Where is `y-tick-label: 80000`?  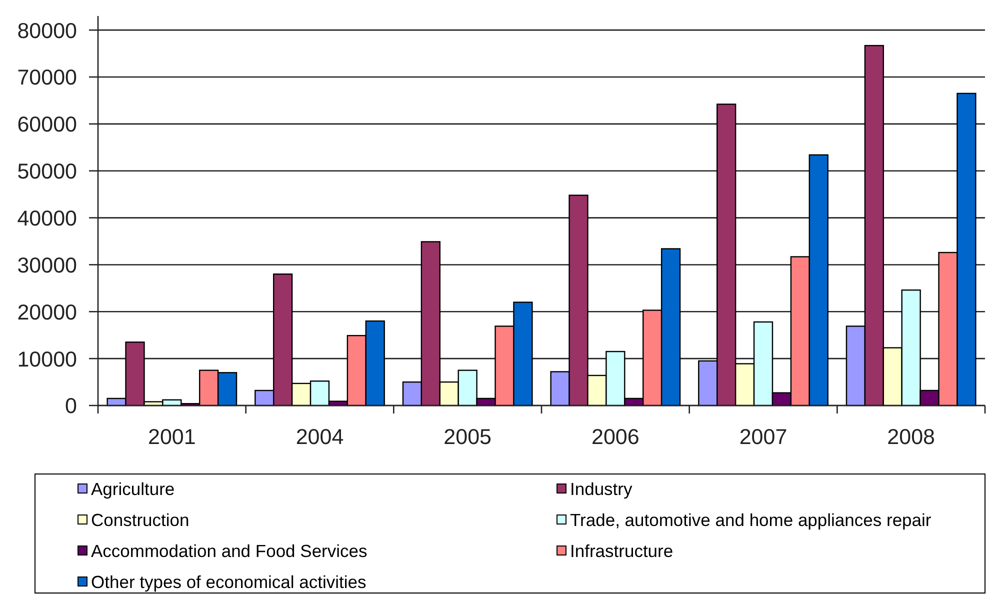 y-tick-label: 80000 is located at coordinates (47, 30).